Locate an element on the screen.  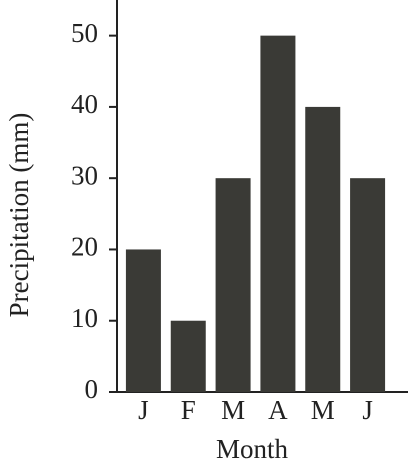
x-tick-label: A is located at coordinates (278, 410).